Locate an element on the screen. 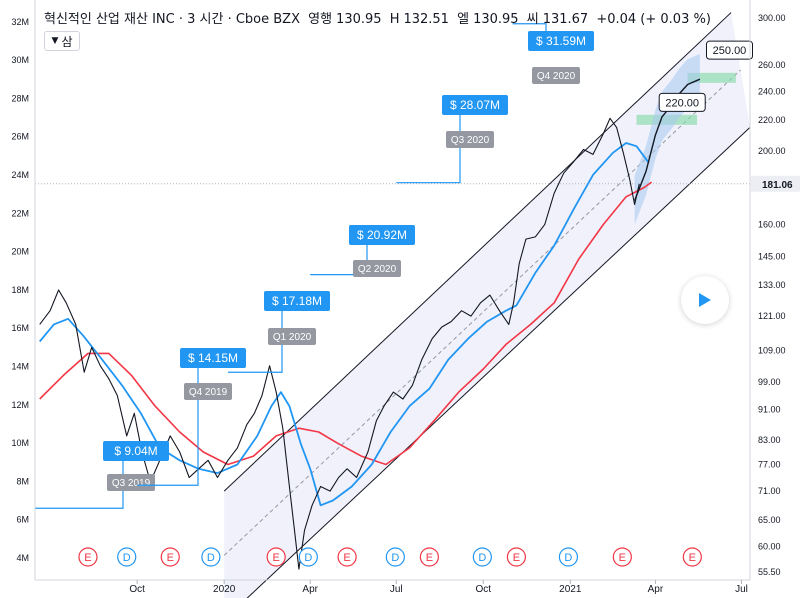 This screenshot has width=800, height=598. left-axis-tick: 10M is located at coordinates (20, 443).